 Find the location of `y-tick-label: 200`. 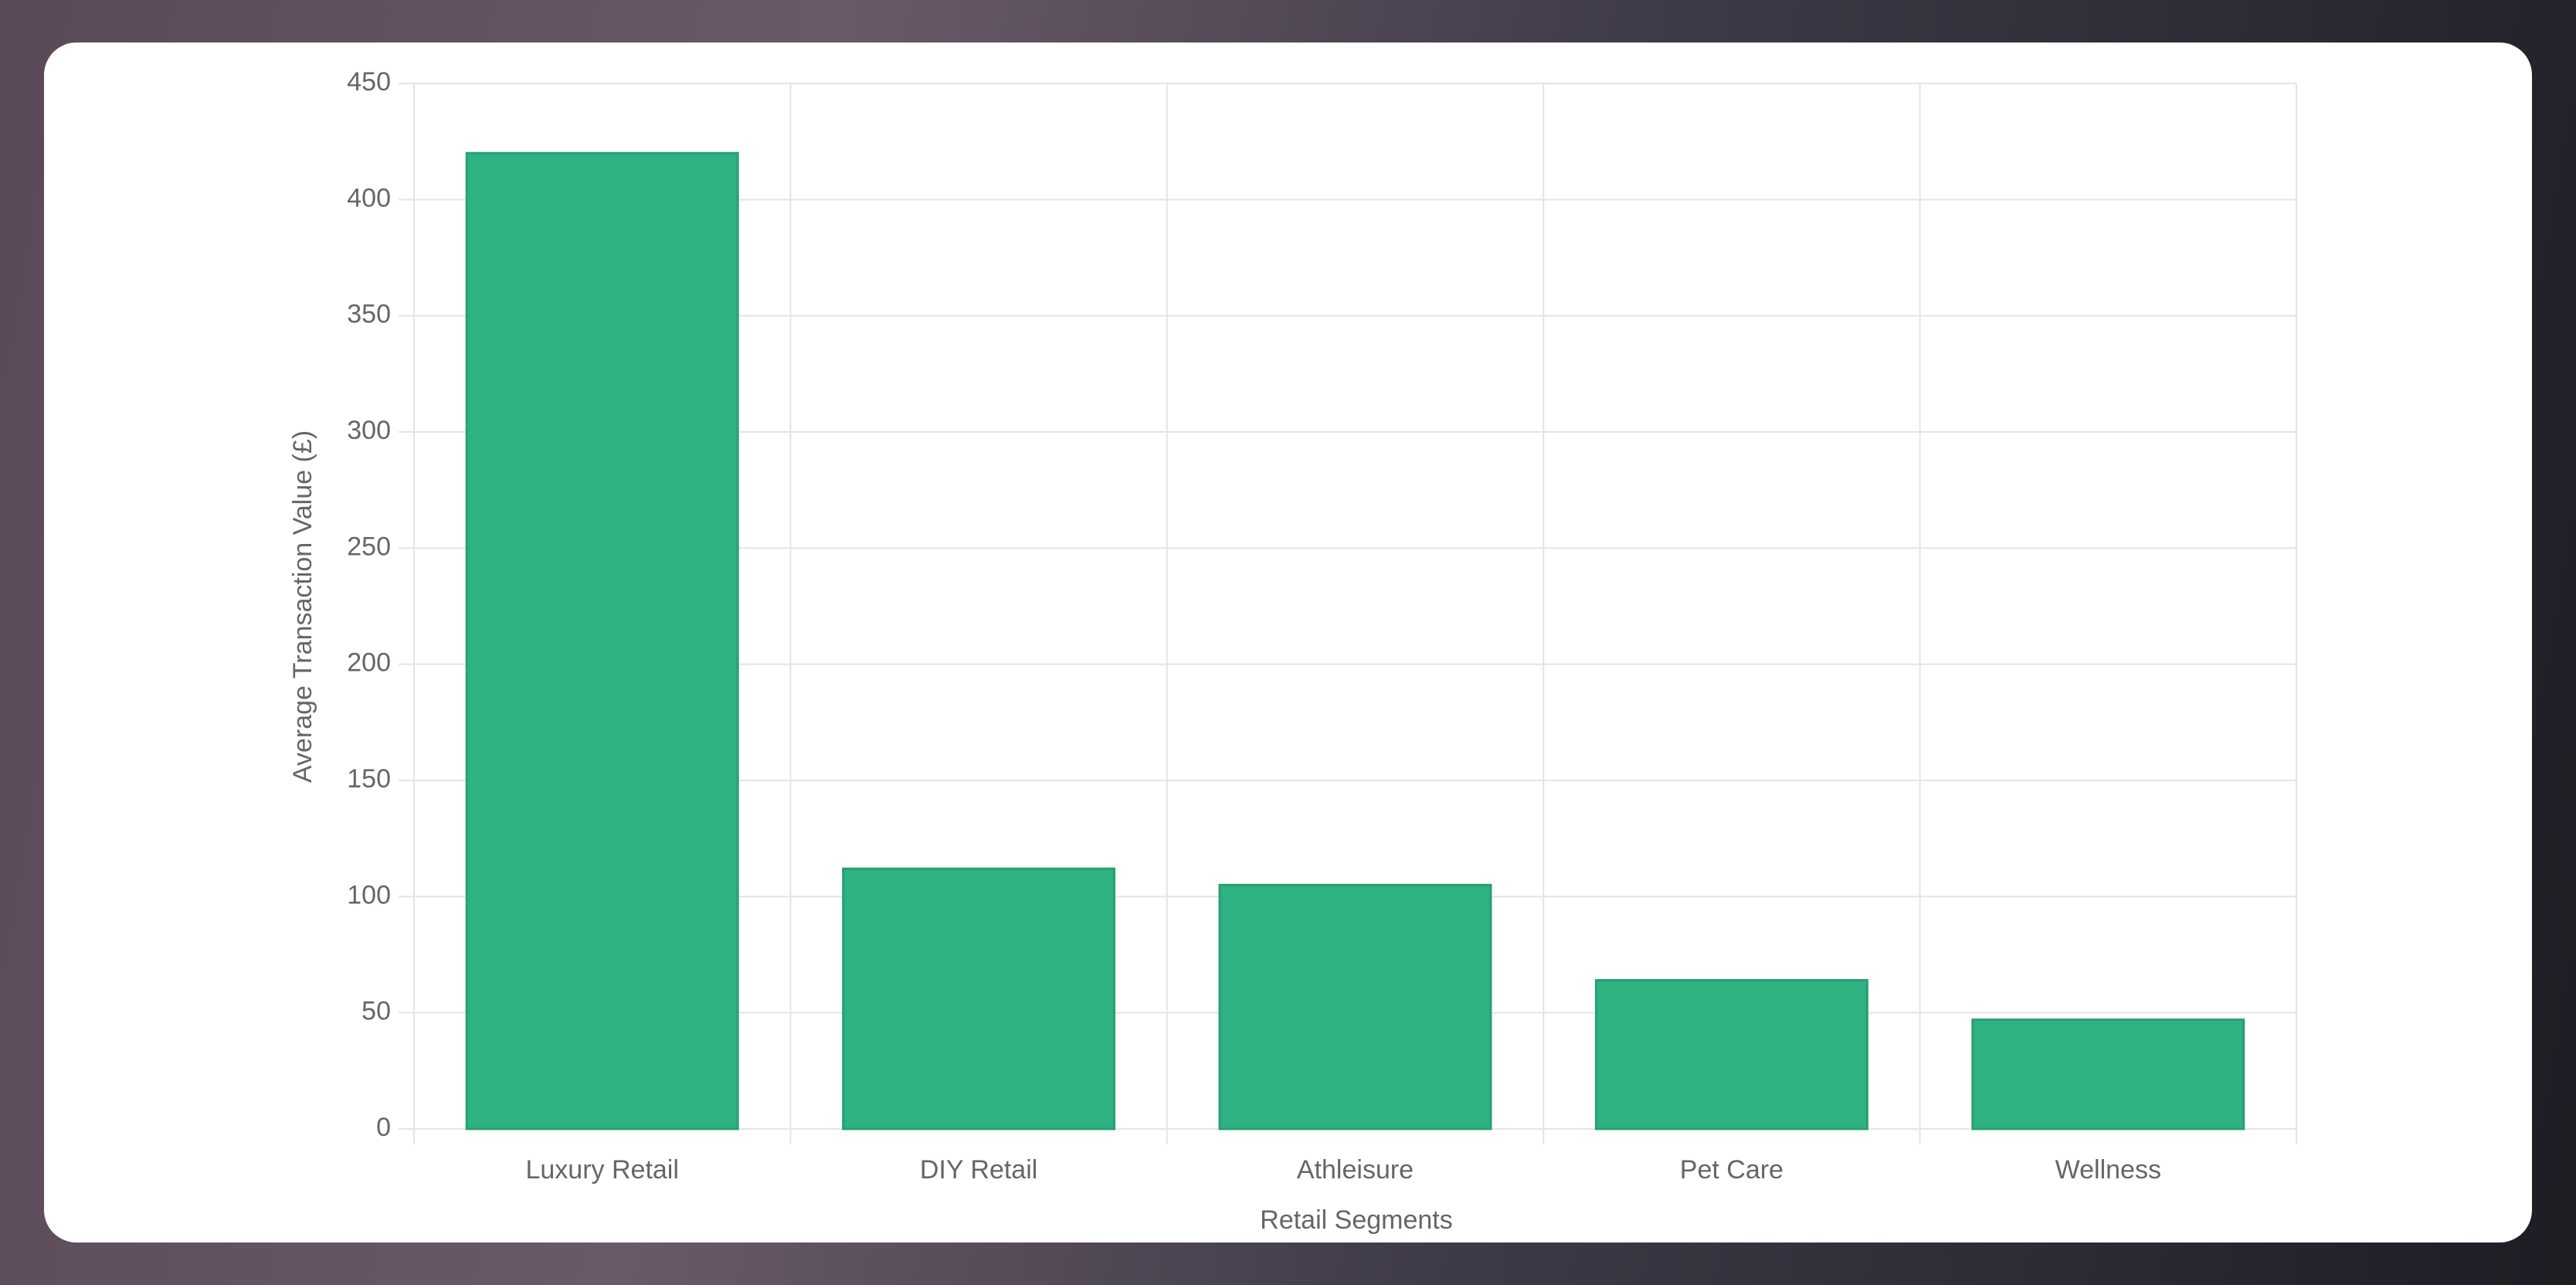

y-tick-label: 200 is located at coordinates (369, 663).